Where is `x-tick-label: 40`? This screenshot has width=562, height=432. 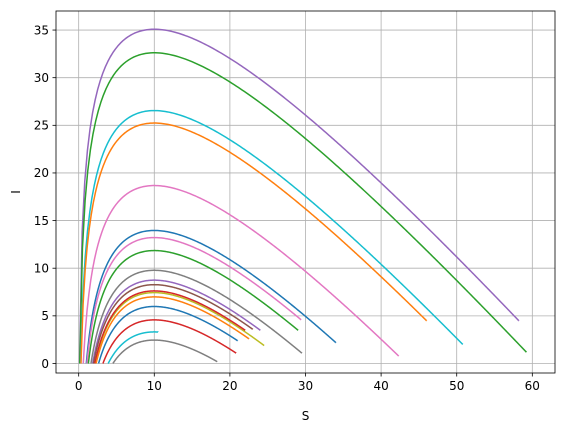 x-tick-label: 40 is located at coordinates (380, 386).